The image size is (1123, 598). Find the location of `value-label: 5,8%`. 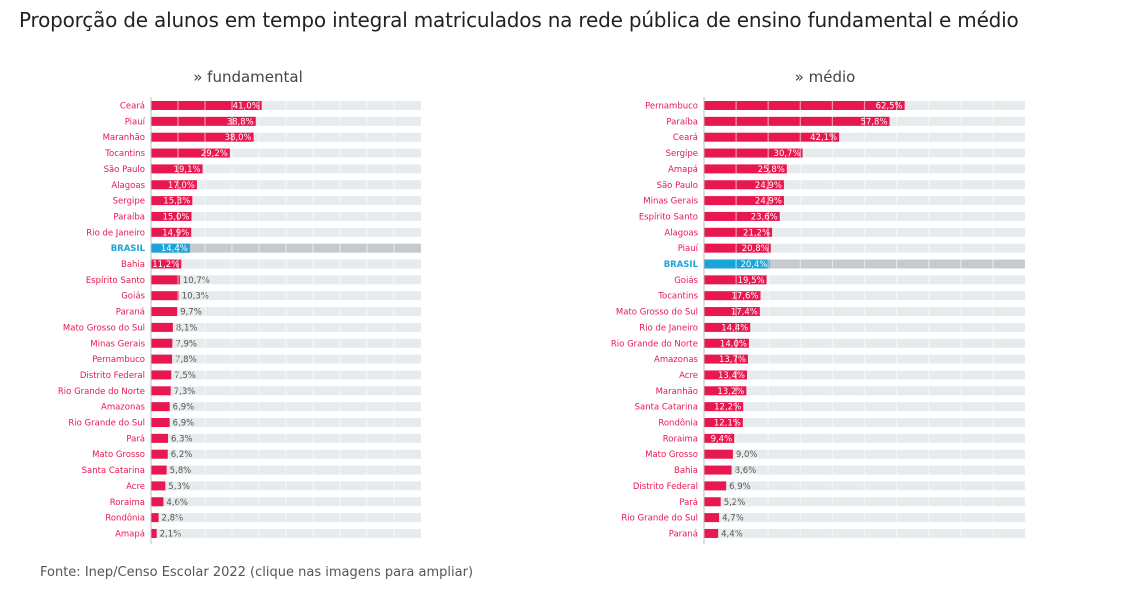

value-label: 5,8% is located at coordinates (181, 471).